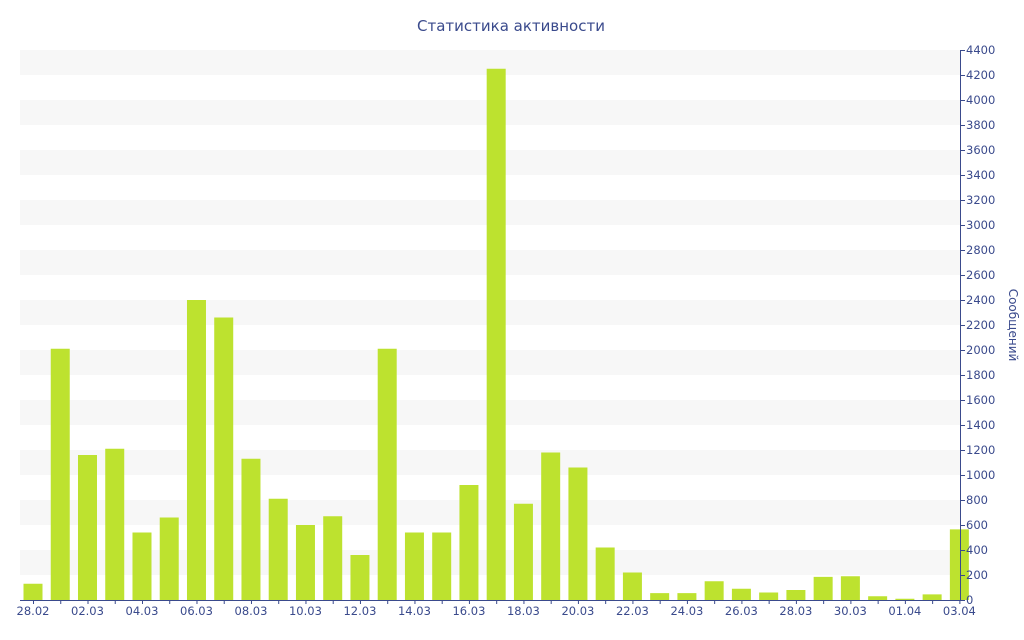 The width and height of the screenshot is (1024, 640). I want to click on bar-13.03, so click(387, 474).